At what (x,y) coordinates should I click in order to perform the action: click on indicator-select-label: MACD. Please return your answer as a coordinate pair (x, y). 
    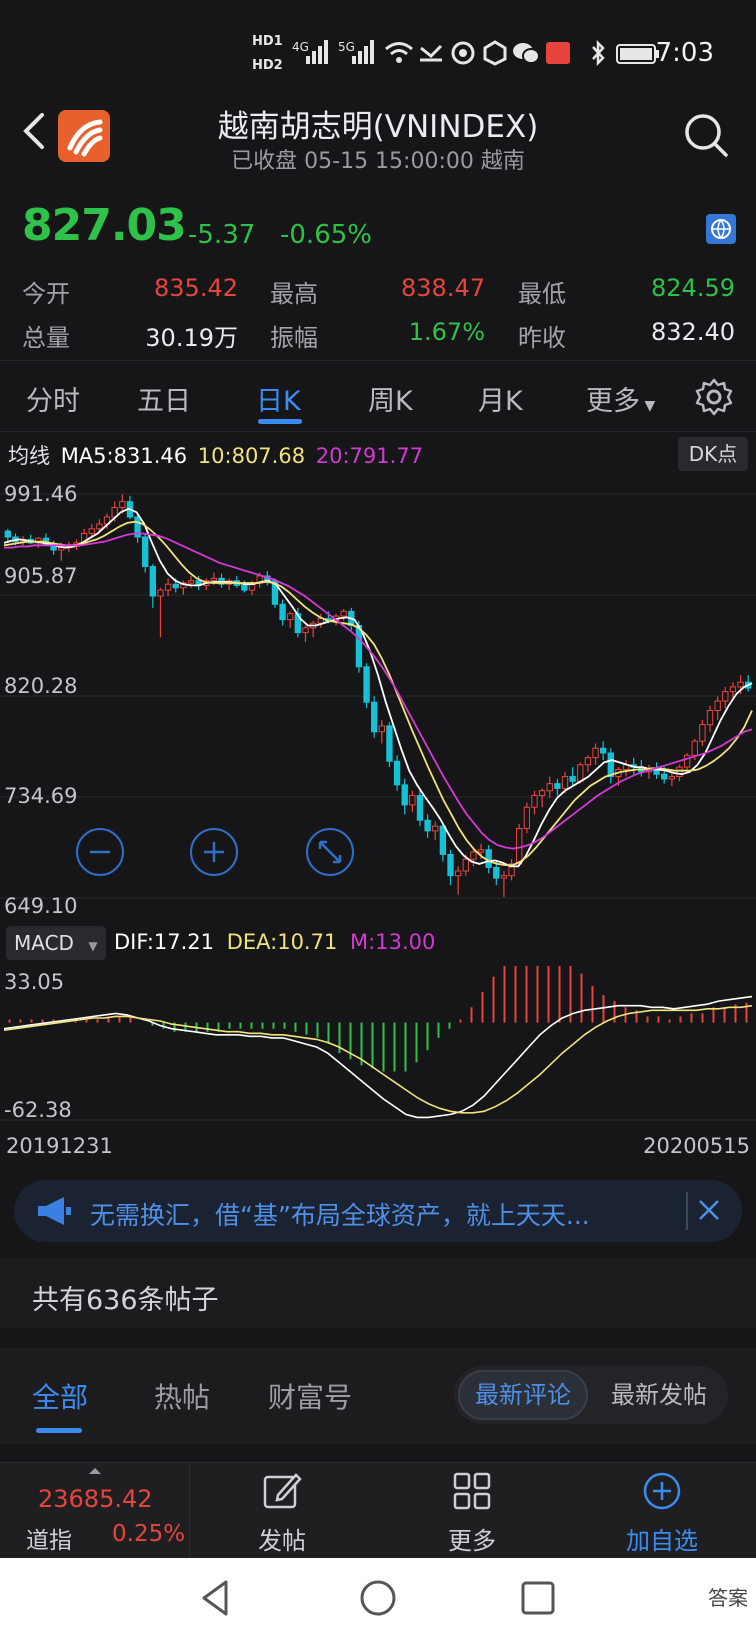
    Looking at the image, I should click on (44, 943).